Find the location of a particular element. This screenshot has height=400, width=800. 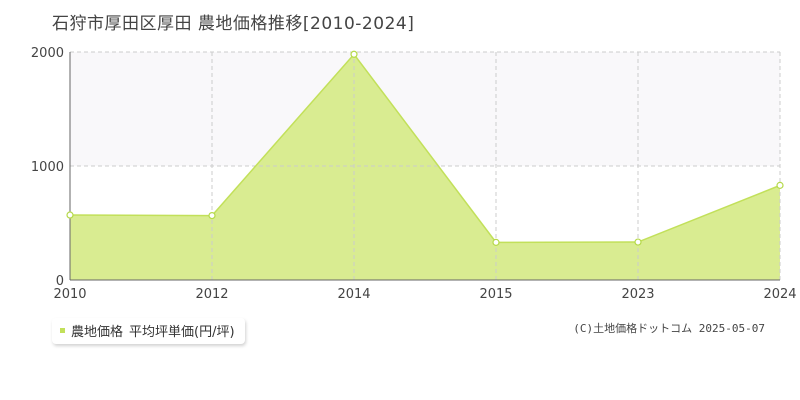

legend-swatch-icon is located at coordinates (62, 330).